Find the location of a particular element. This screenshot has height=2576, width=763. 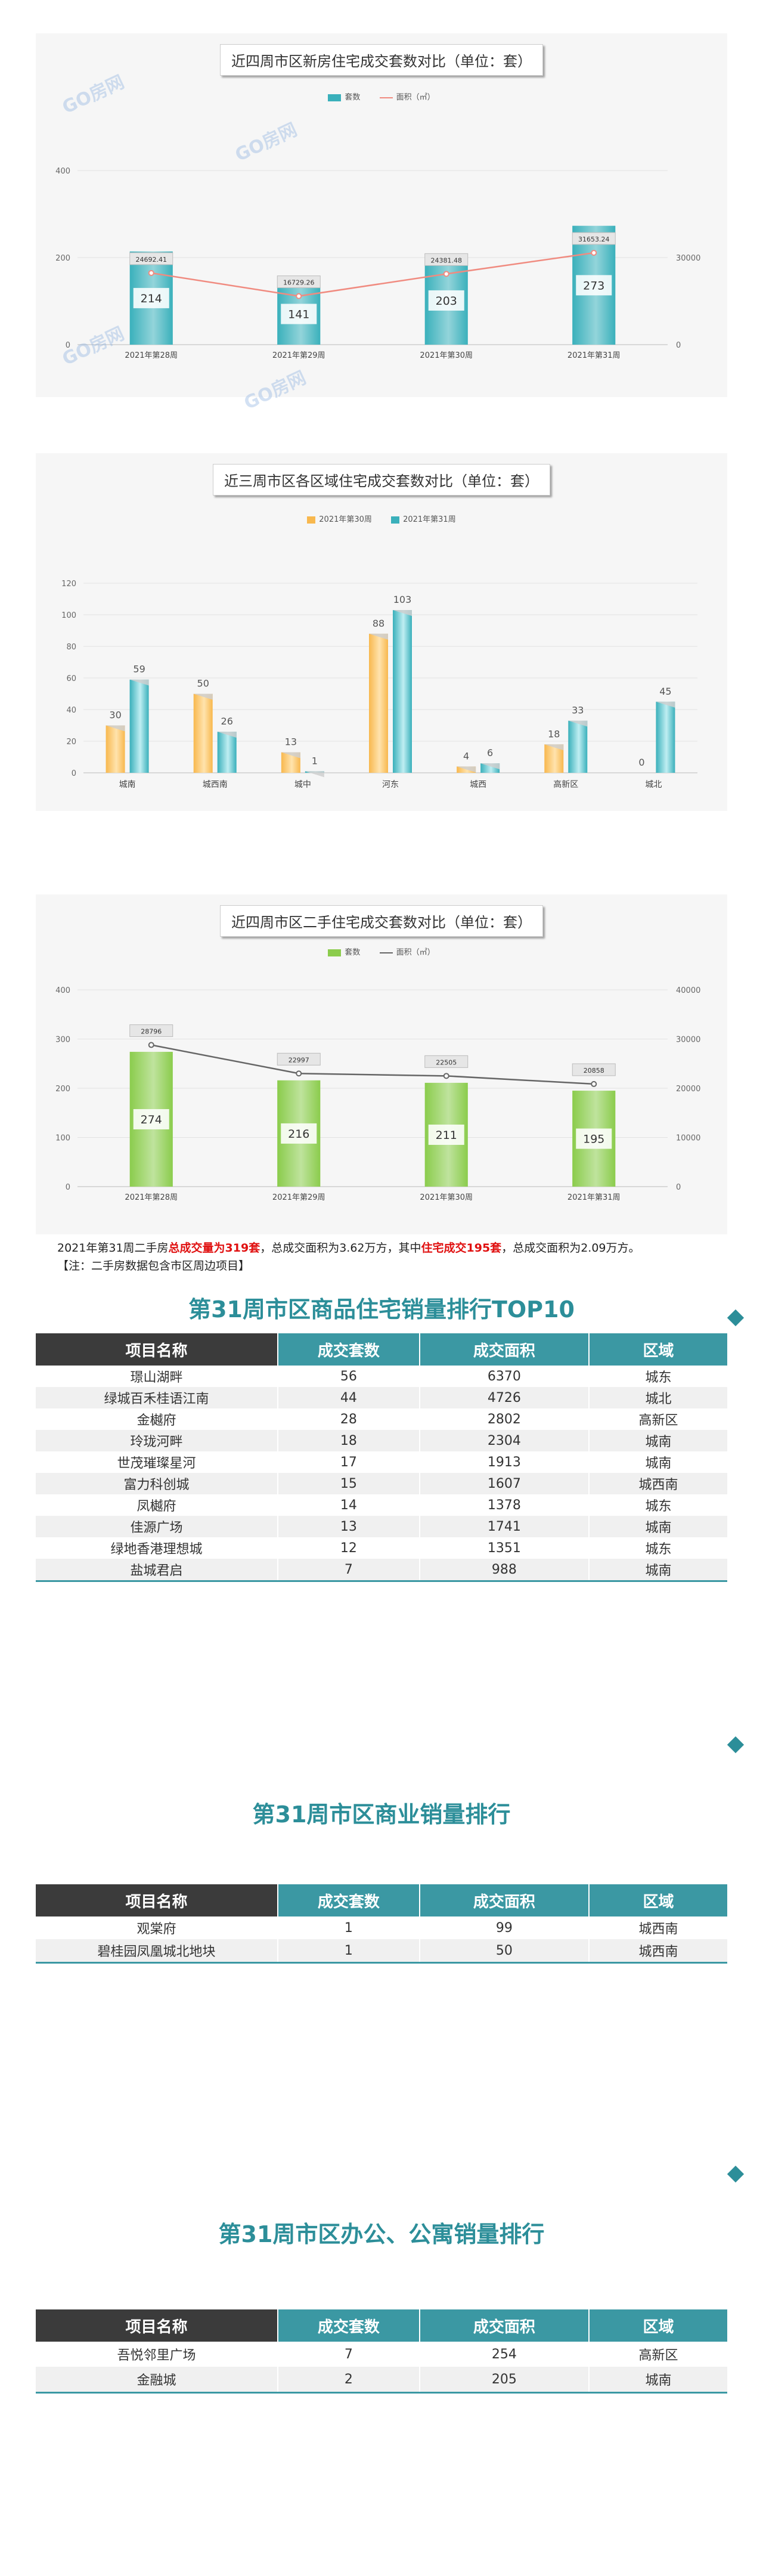

x-tick-label: 城中 is located at coordinates (302, 784).